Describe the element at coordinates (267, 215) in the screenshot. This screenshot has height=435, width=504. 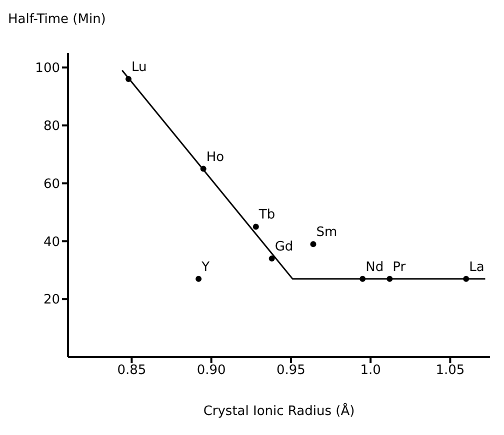
I see `annotation: Tb` at that location.